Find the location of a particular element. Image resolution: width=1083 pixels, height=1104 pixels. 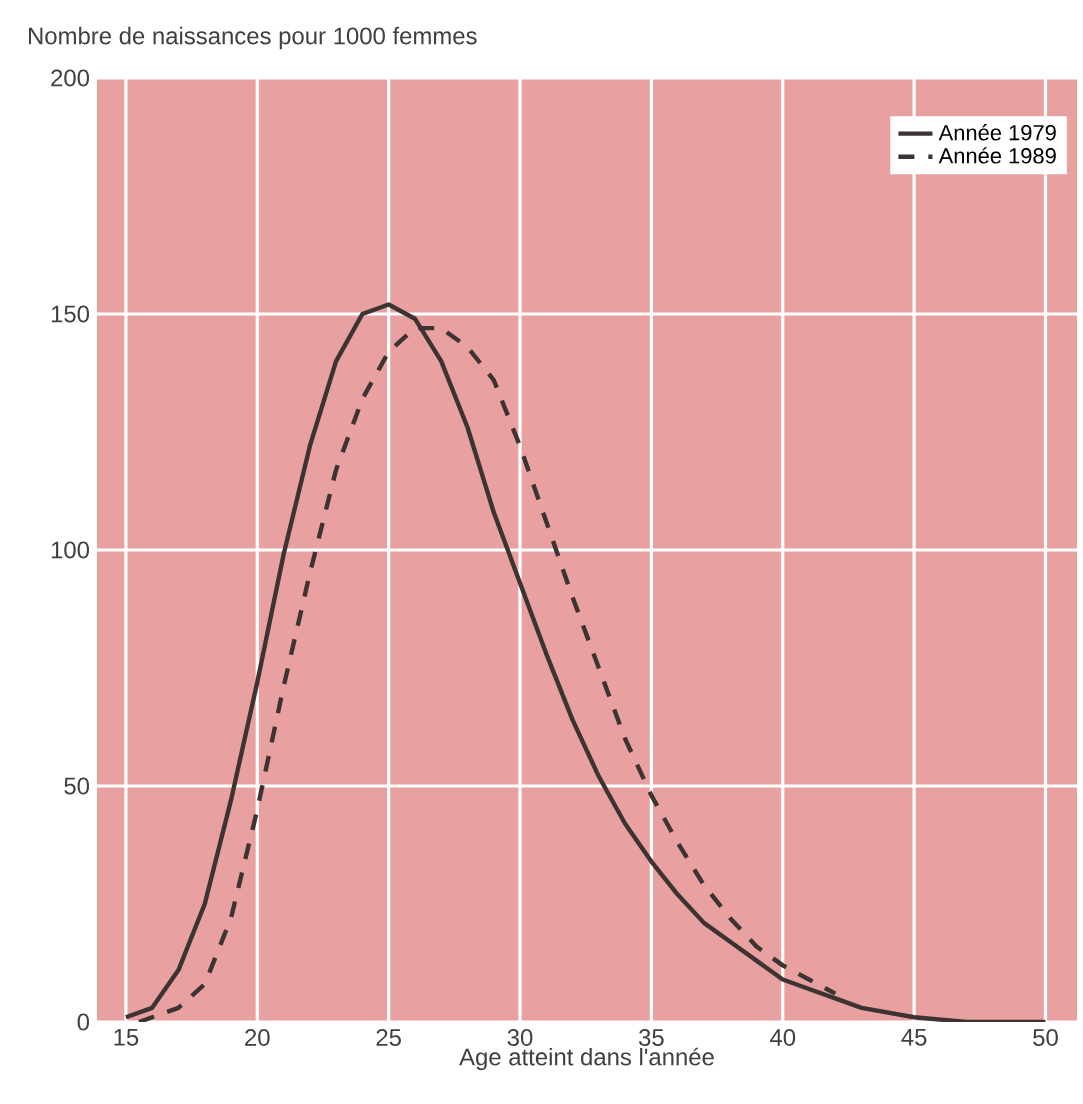

legend-label: Année 1989 is located at coordinates (997, 155).